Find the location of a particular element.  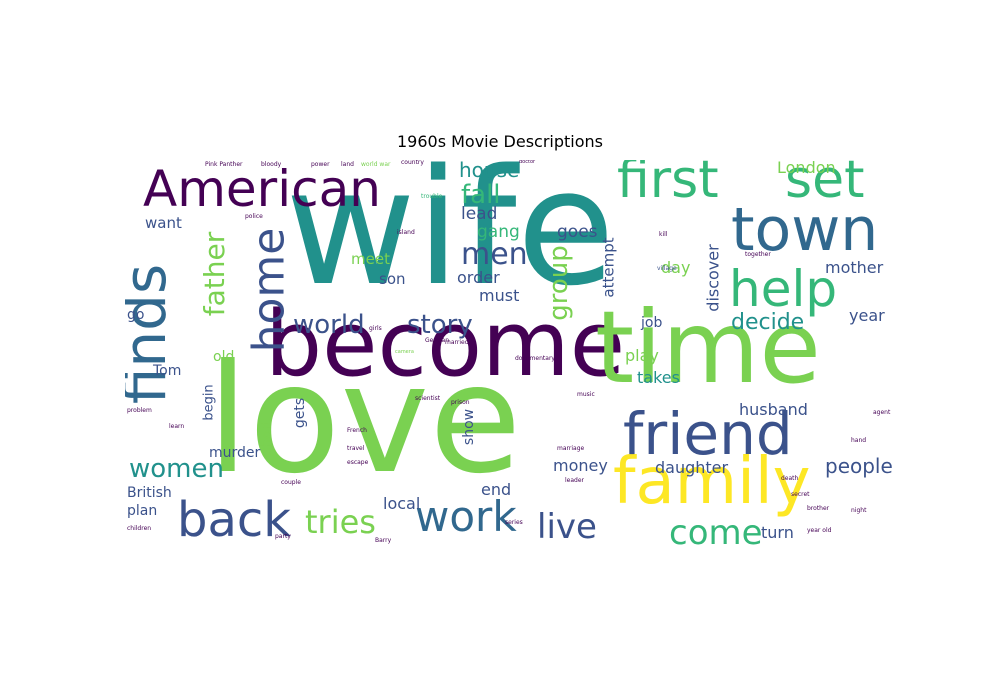

word: husband is located at coordinates (773, 409).